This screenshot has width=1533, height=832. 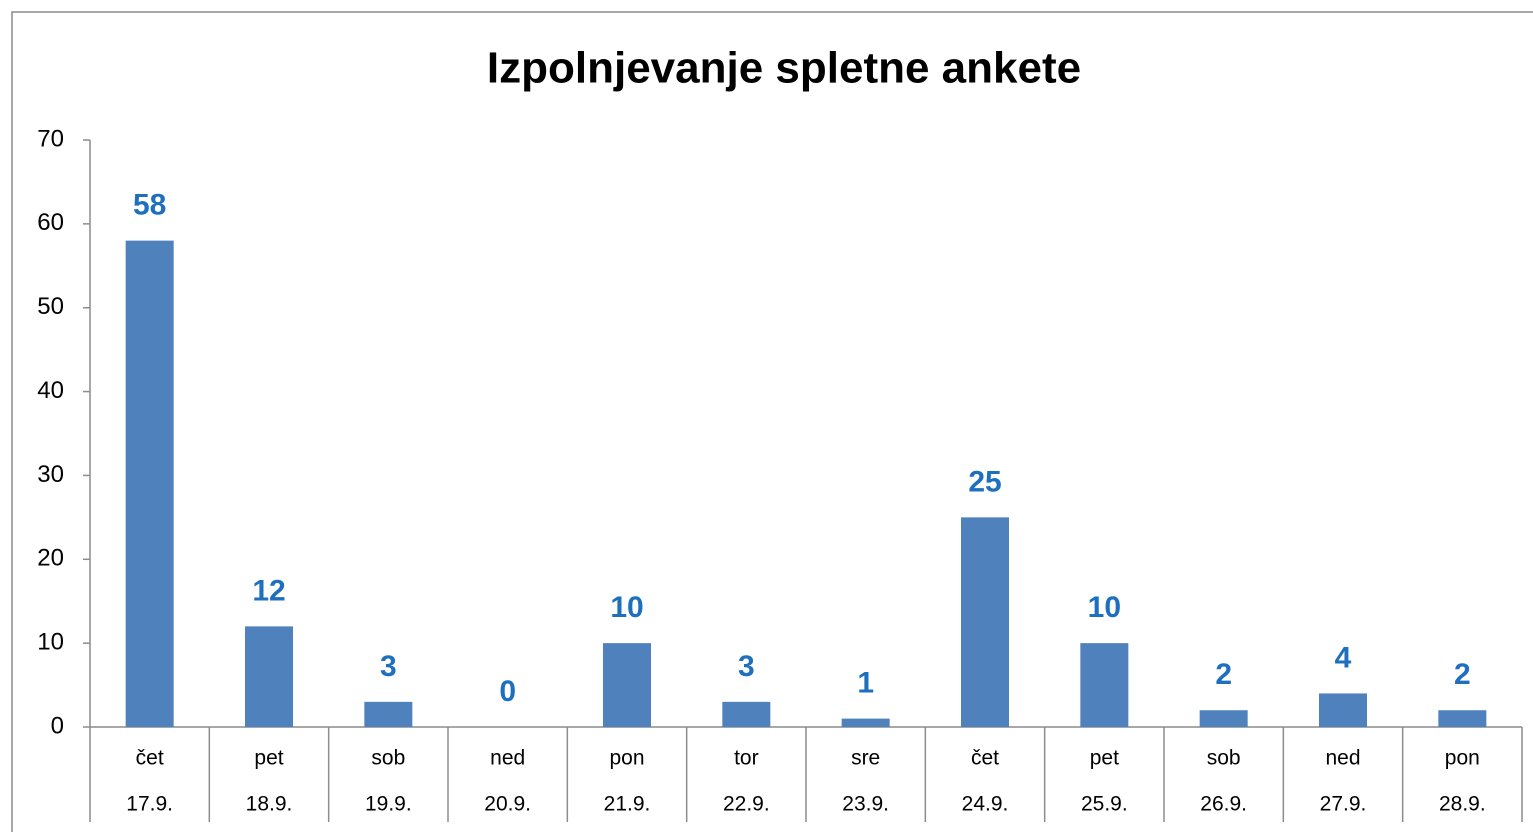 What do you see at coordinates (149, 205) in the screenshot?
I see `data-label: 58` at bounding box center [149, 205].